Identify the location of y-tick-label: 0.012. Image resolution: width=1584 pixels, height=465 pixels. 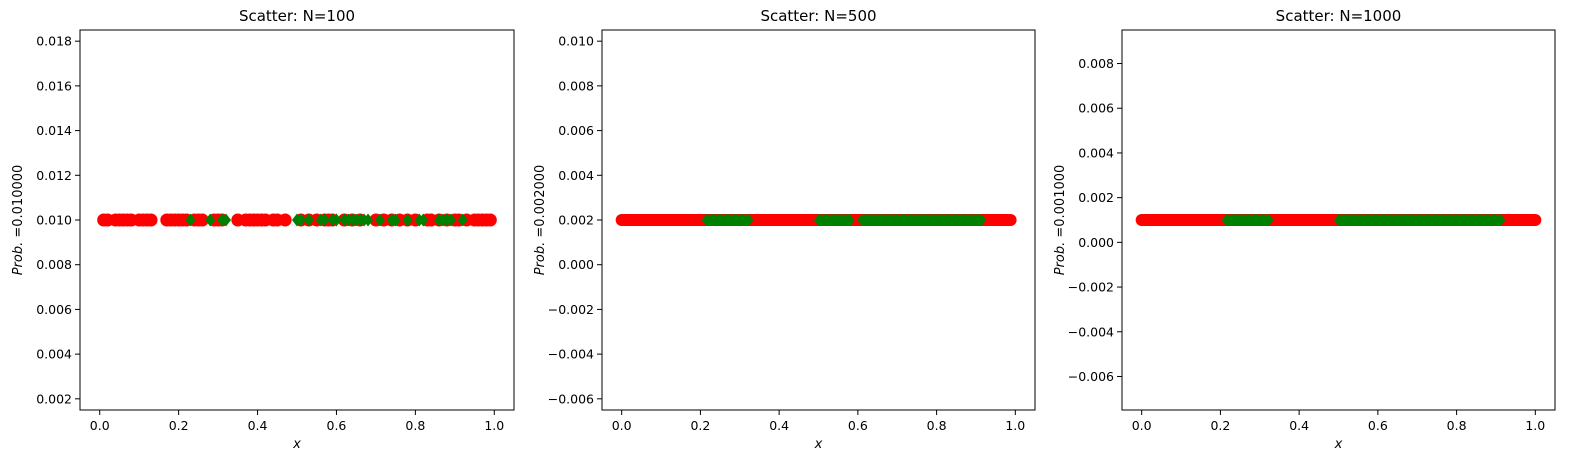
(54, 175).